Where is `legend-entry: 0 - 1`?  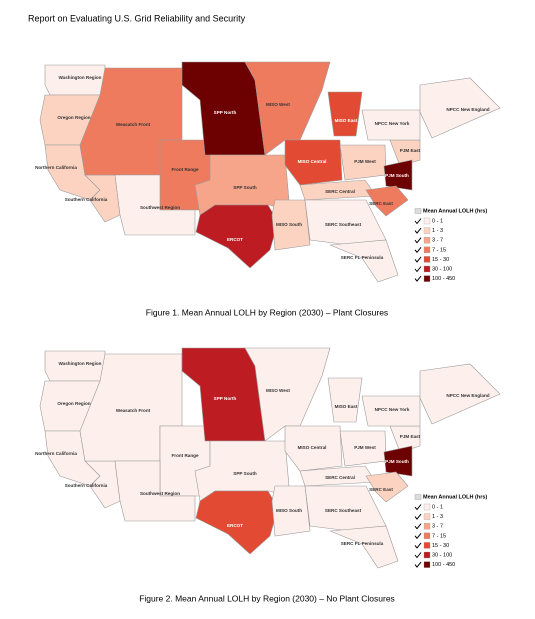
legend-entry: 0 - 1 is located at coordinates (437, 507).